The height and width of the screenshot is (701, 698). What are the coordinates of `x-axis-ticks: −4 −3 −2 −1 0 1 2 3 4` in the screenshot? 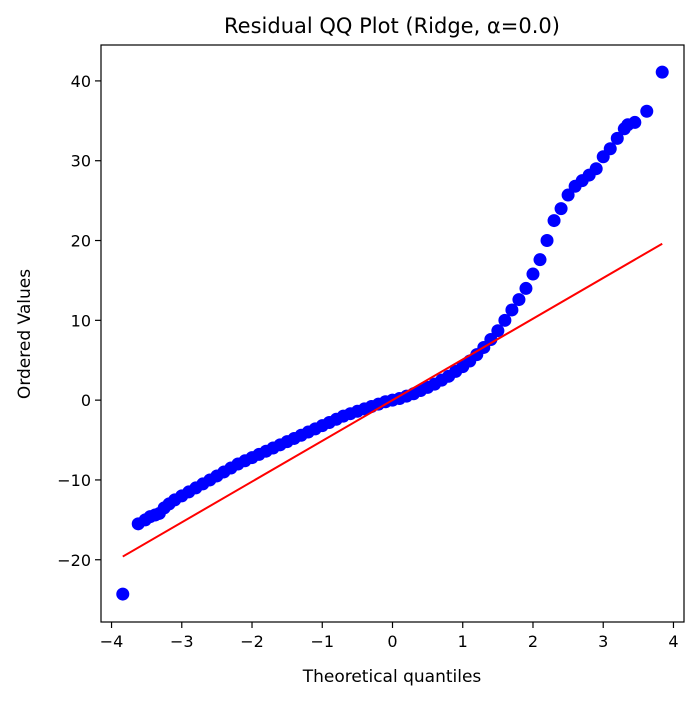 It's located at (389, 636).